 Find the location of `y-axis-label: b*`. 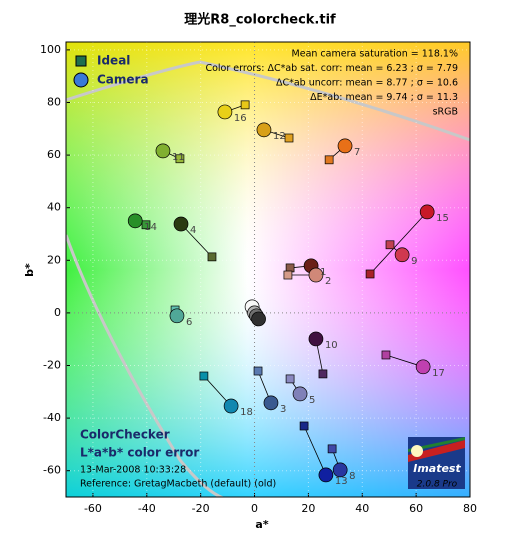

y-axis-label: b* is located at coordinates (29, 270).